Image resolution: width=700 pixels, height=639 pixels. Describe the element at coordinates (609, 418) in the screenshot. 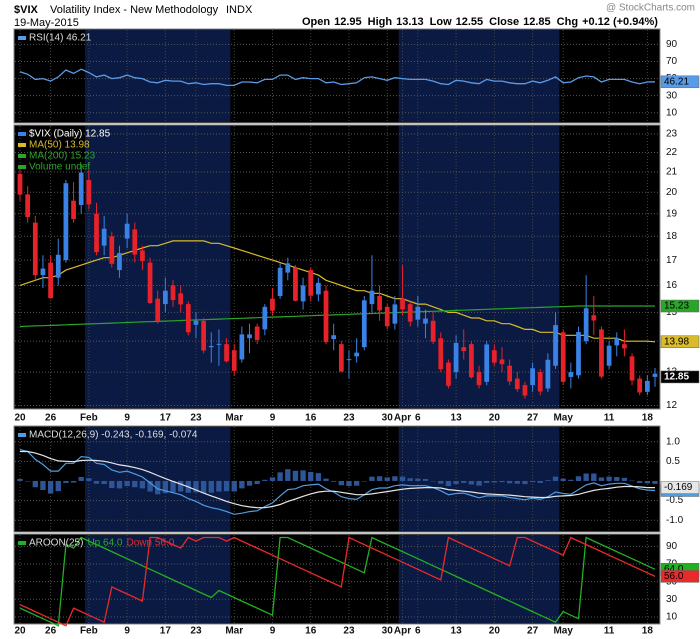

I see `x-tick-label: 11` at that location.